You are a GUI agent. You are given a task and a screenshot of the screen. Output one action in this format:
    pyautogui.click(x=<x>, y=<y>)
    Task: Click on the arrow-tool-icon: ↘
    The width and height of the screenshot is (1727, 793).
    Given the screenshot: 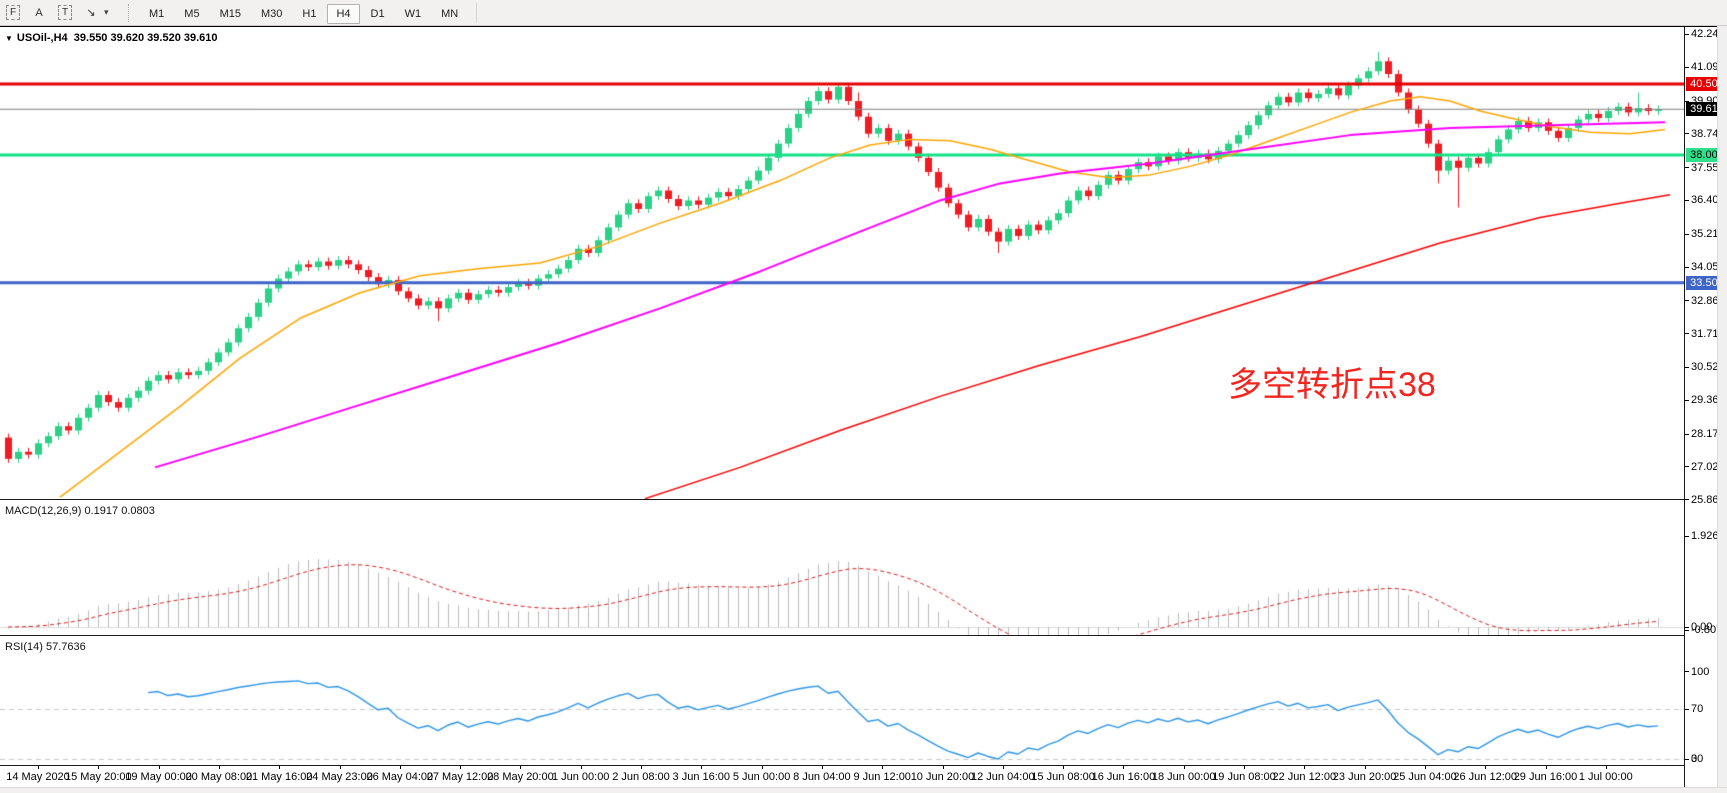 What is the action you would take?
    pyautogui.click(x=91, y=13)
    